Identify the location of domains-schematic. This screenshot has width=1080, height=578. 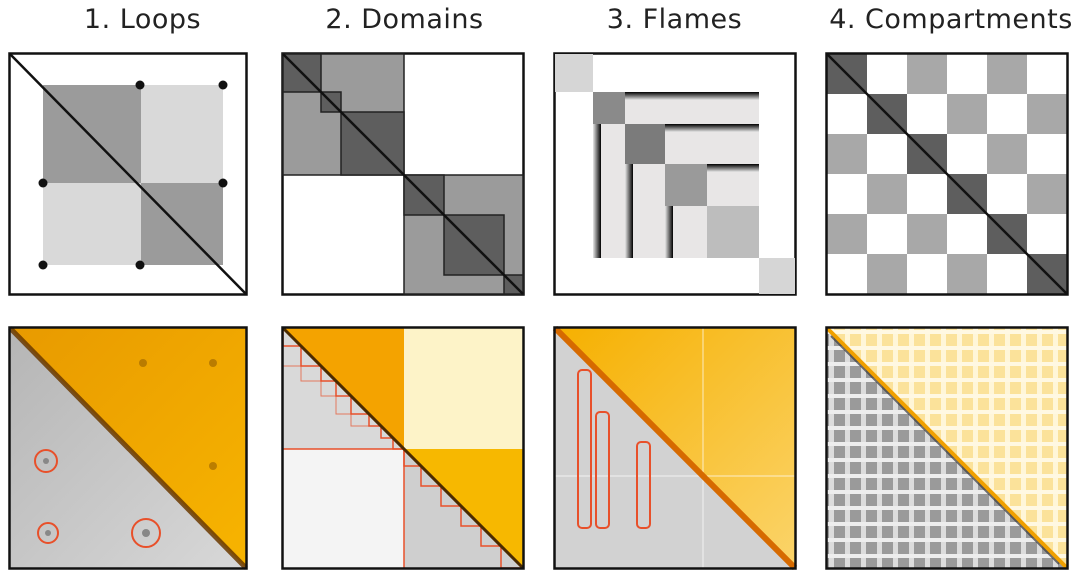
(403, 174).